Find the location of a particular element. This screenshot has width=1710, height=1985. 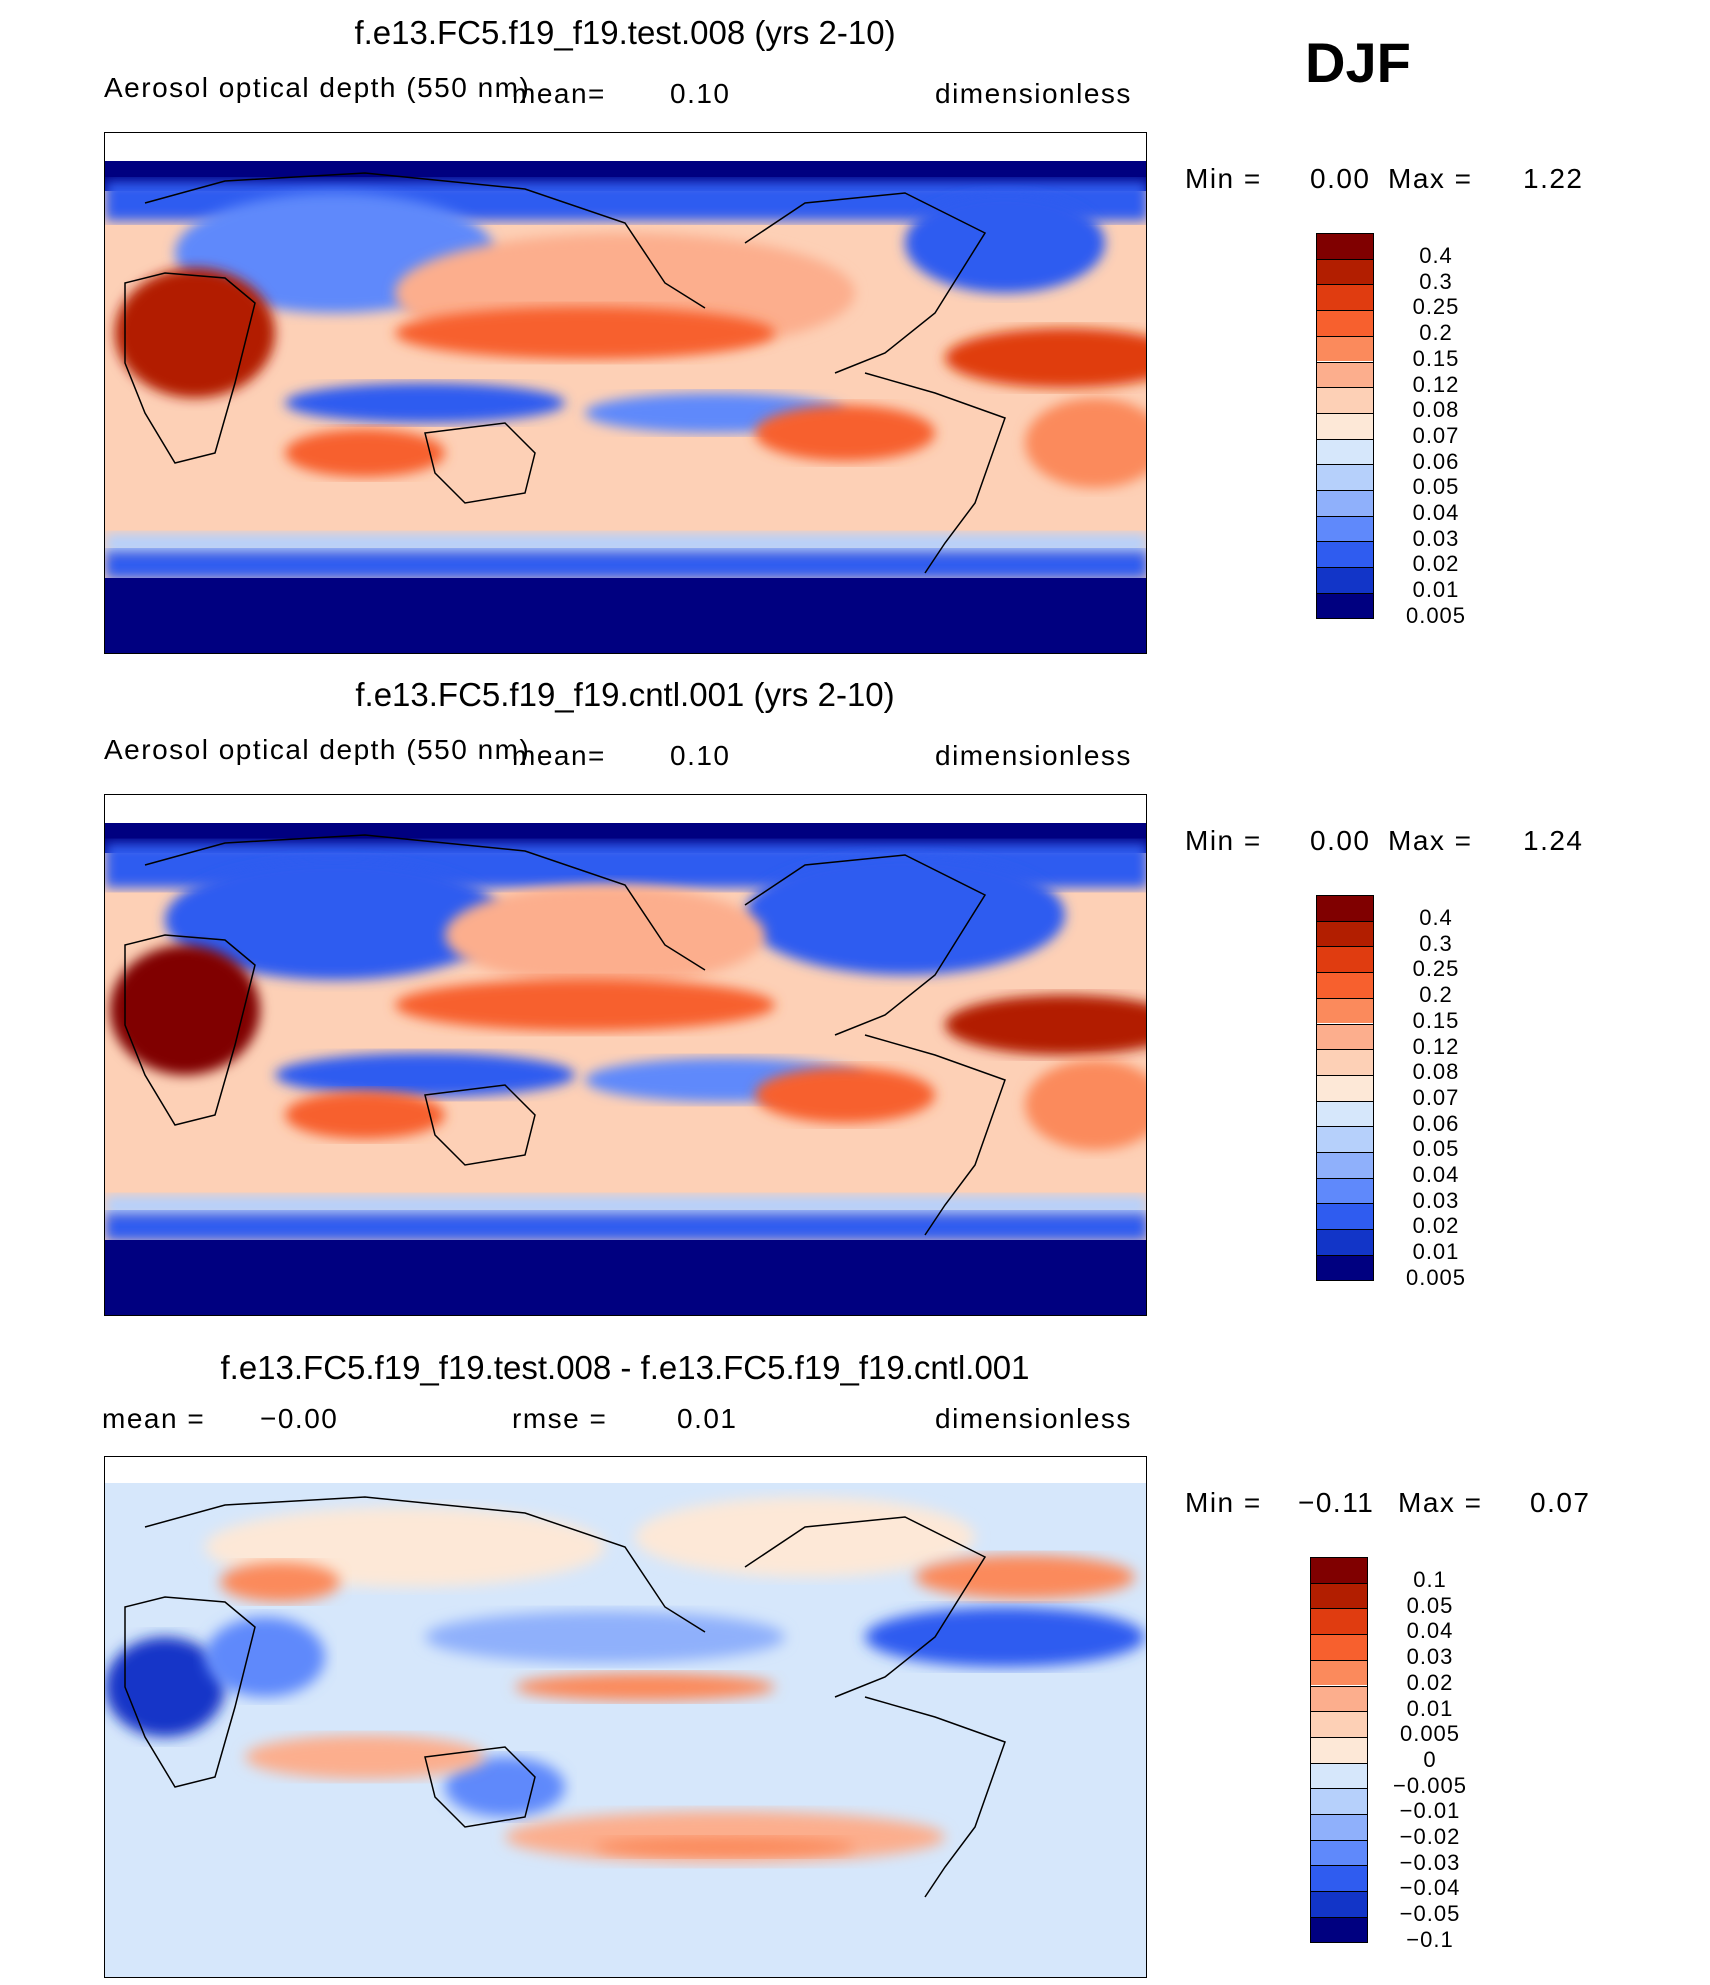

colorbar-level-label: −0.04 is located at coordinates (1430, 1888).